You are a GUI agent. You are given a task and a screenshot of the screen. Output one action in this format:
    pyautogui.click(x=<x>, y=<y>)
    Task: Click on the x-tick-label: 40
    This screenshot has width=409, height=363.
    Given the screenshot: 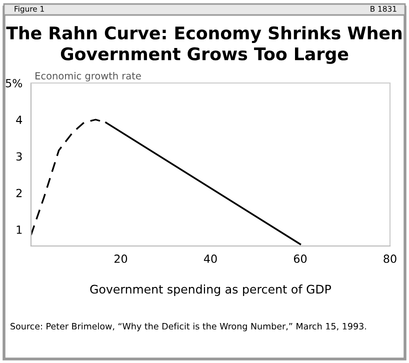 What is the action you would take?
    pyautogui.click(x=210, y=258)
    